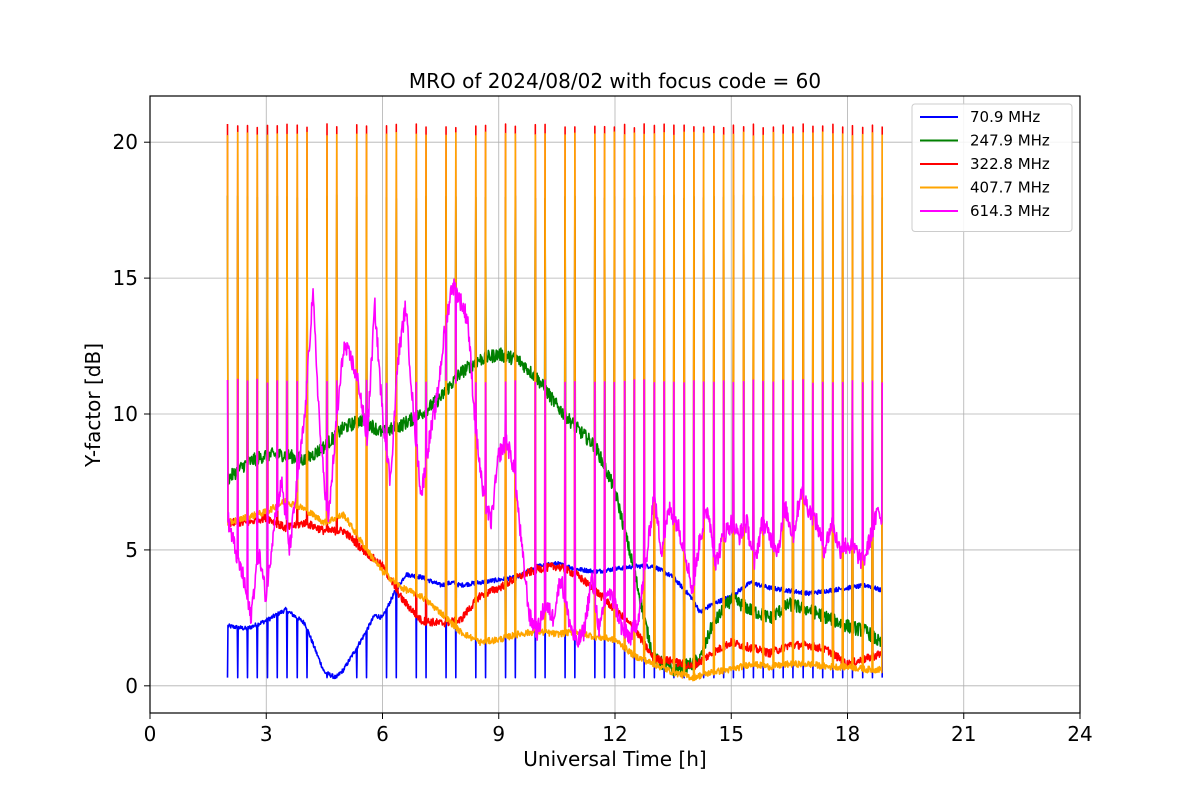  Describe the element at coordinates (131, 686) in the screenshot. I see `y-tick-label: 0` at that location.